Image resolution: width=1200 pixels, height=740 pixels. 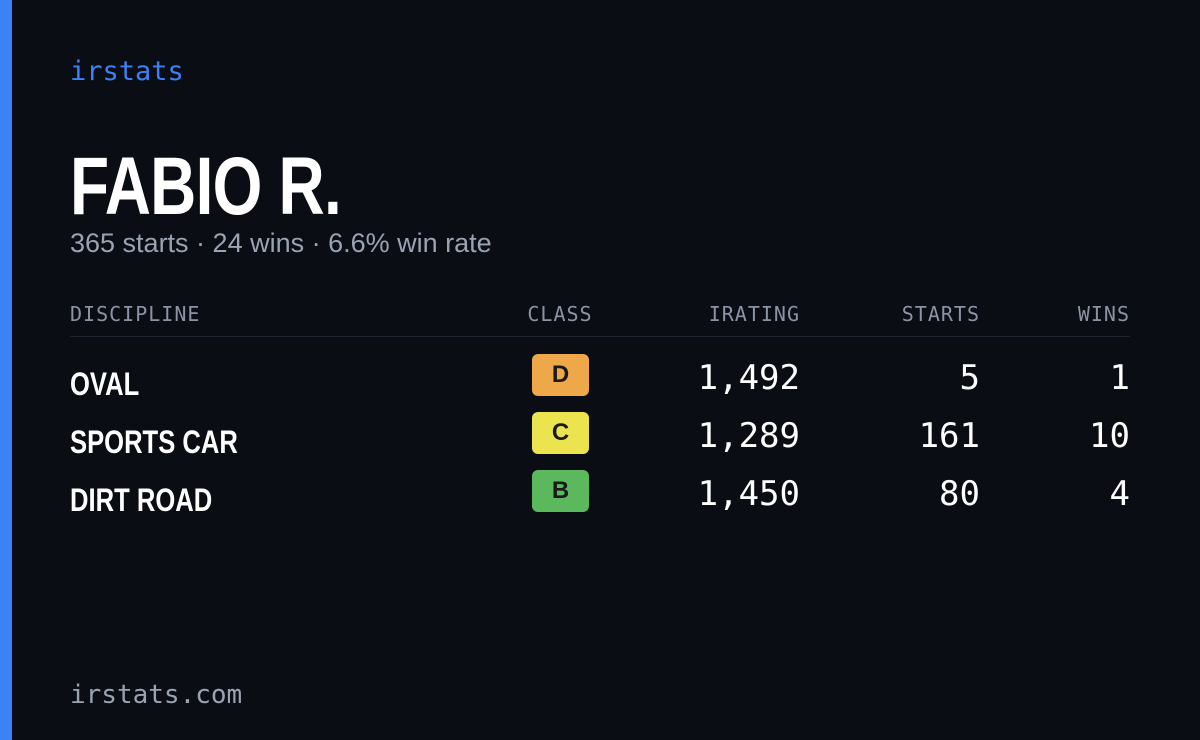 What do you see at coordinates (748, 378) in the screenshot?
I see `irating: 1,492` at bounding box center [748, 378].